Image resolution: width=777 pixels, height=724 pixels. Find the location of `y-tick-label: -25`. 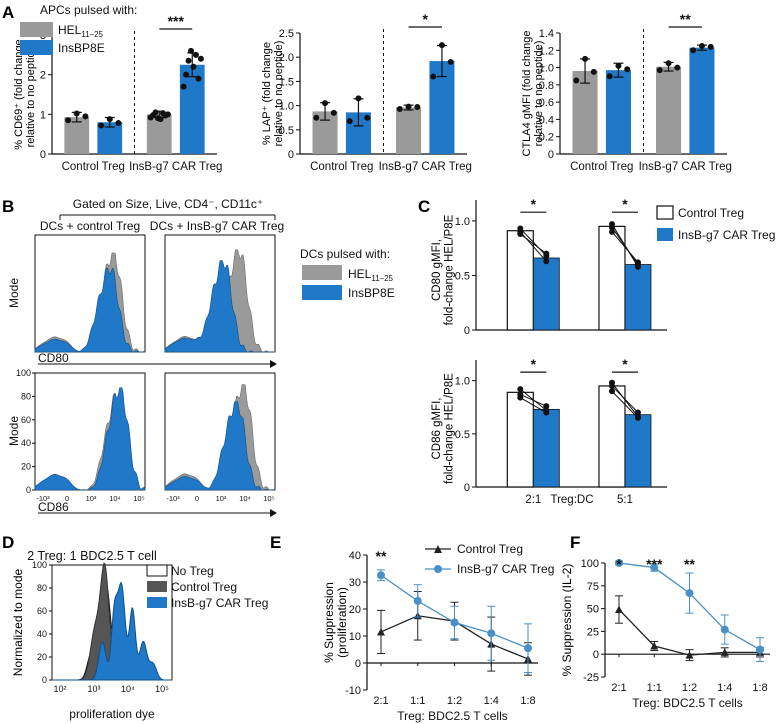

y-tick-label: -25 is located at coordinates (591, 678).